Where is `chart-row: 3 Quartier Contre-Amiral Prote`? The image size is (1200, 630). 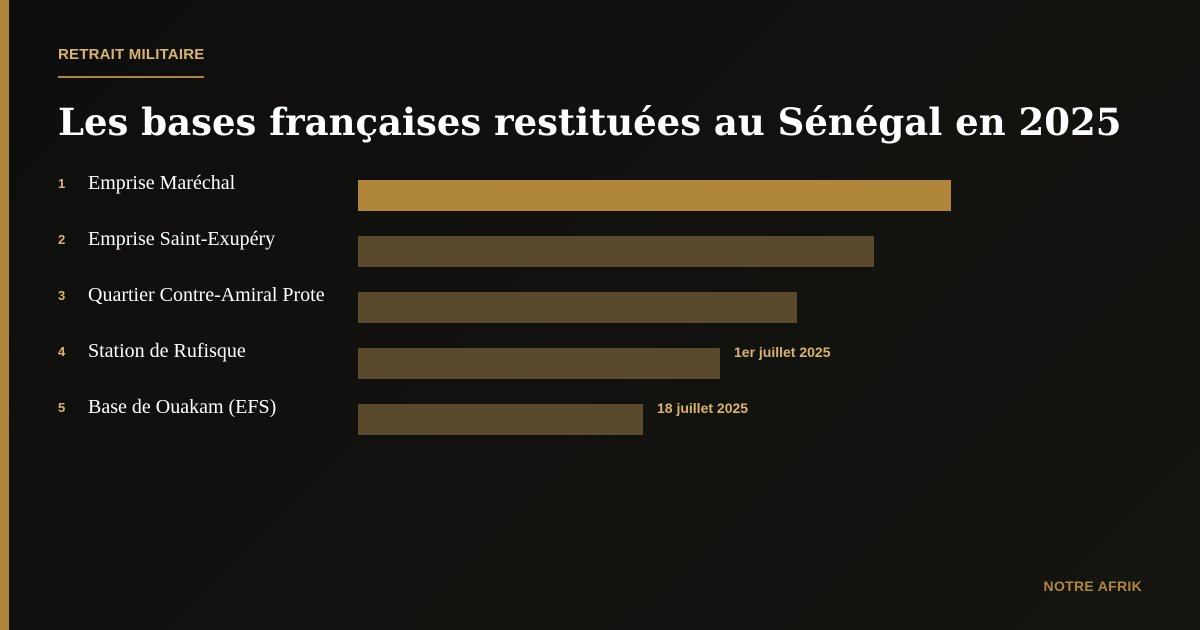 chart-row: 3 Quartier Contre-Amiral Prote is located at coordinates (600, 314).